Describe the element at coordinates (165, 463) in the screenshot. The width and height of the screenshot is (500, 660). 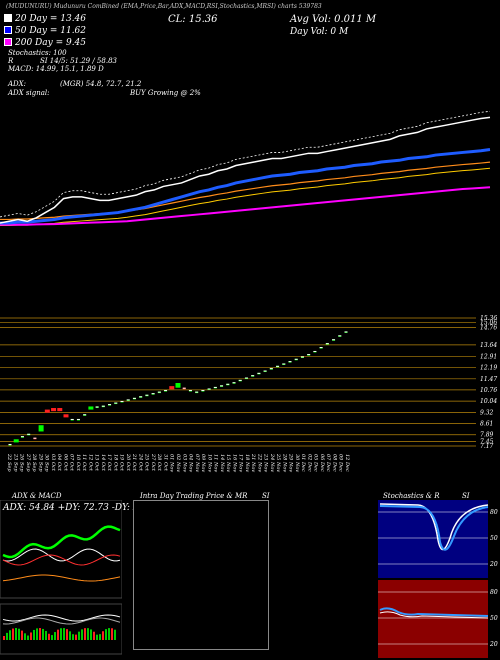
I see `date-tick-label: 31 Oct` at that location.